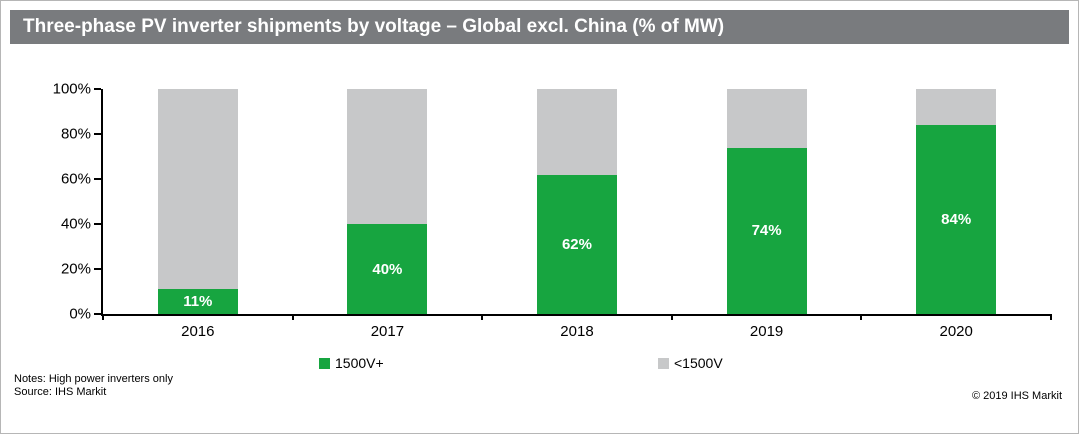 The width and height of the screenshot is (1079, 434). I want to click on footnote-source: Source: IHS Markit, so click(60, 392).